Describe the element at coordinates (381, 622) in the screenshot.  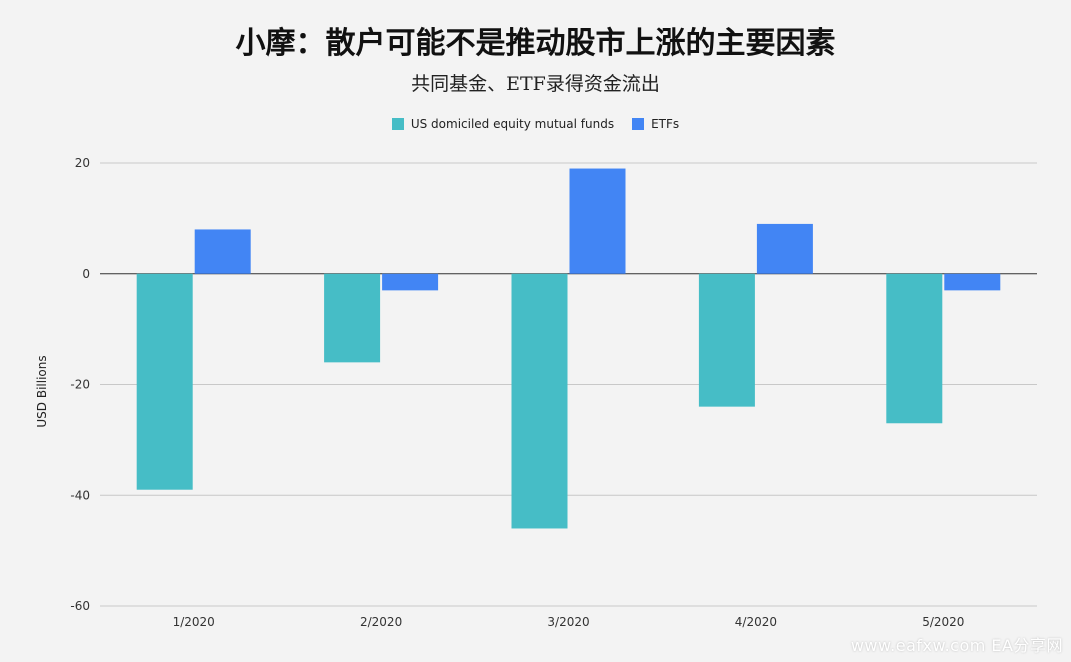
I see `x-tick-label: 2/2020` at that location.